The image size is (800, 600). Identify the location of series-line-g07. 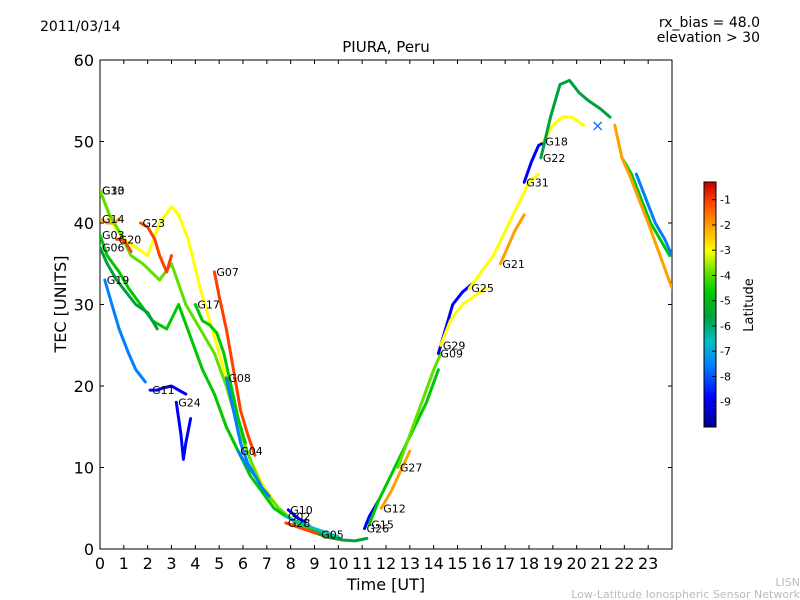
(234, 363).